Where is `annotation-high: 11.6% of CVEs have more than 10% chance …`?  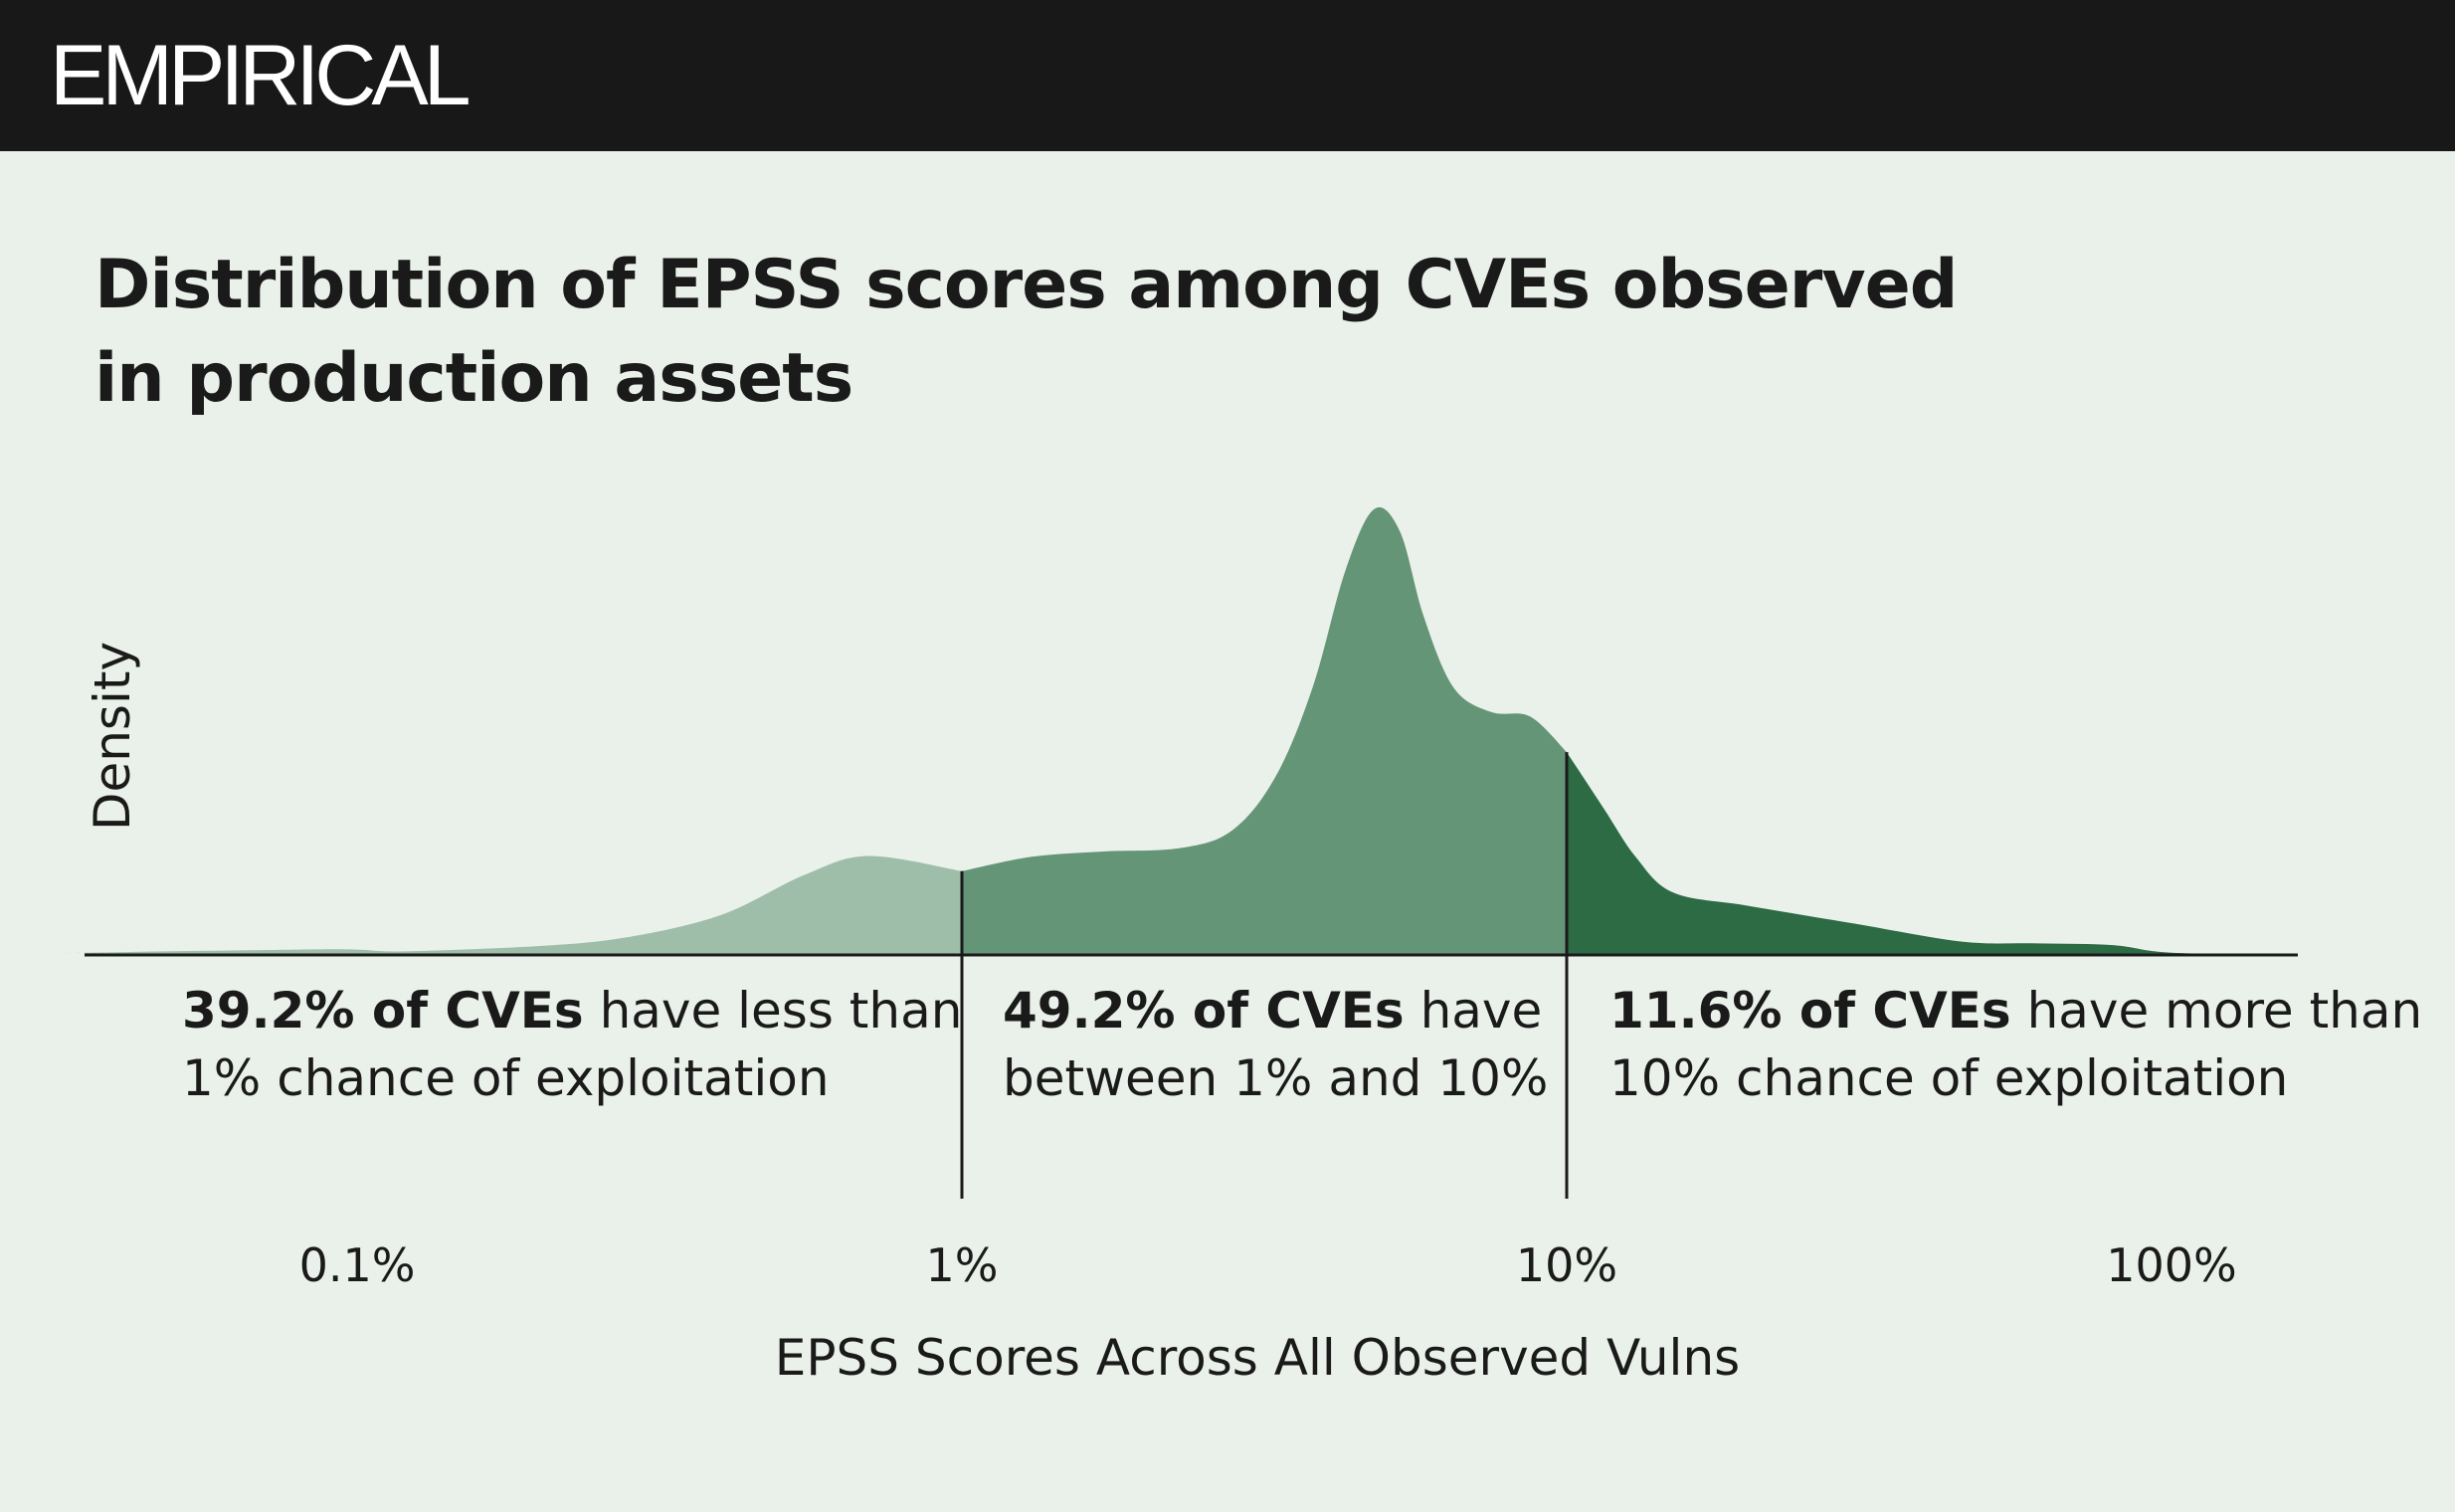
annotation-high: 11.6% of CVEs have more than 10% chance … is located at coordinates (2015, 1044).